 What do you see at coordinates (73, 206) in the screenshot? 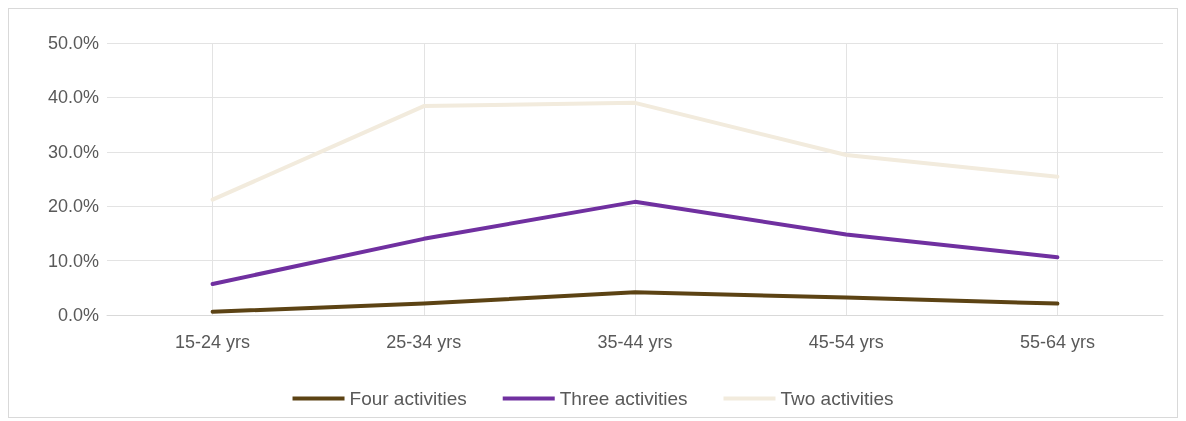
I see `y-tick-label: 20.0%` at bounding box center [73, 206].